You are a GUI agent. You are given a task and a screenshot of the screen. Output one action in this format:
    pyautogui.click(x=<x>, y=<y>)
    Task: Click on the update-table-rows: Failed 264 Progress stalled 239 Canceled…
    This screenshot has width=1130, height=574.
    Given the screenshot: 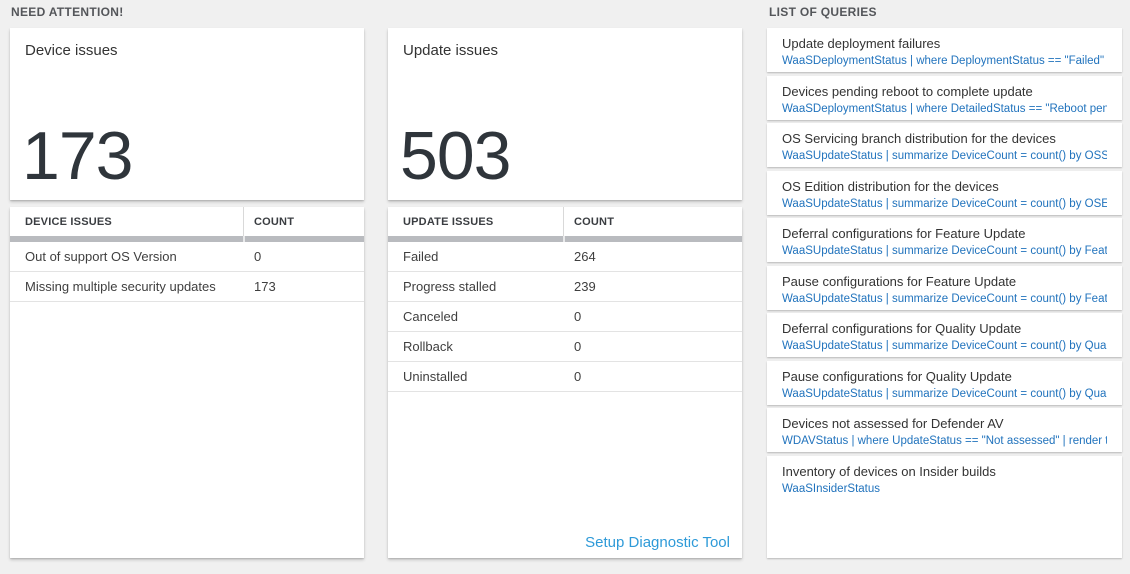 What is the action you would take?
    pyautogui.click(x=565, y=317)
    